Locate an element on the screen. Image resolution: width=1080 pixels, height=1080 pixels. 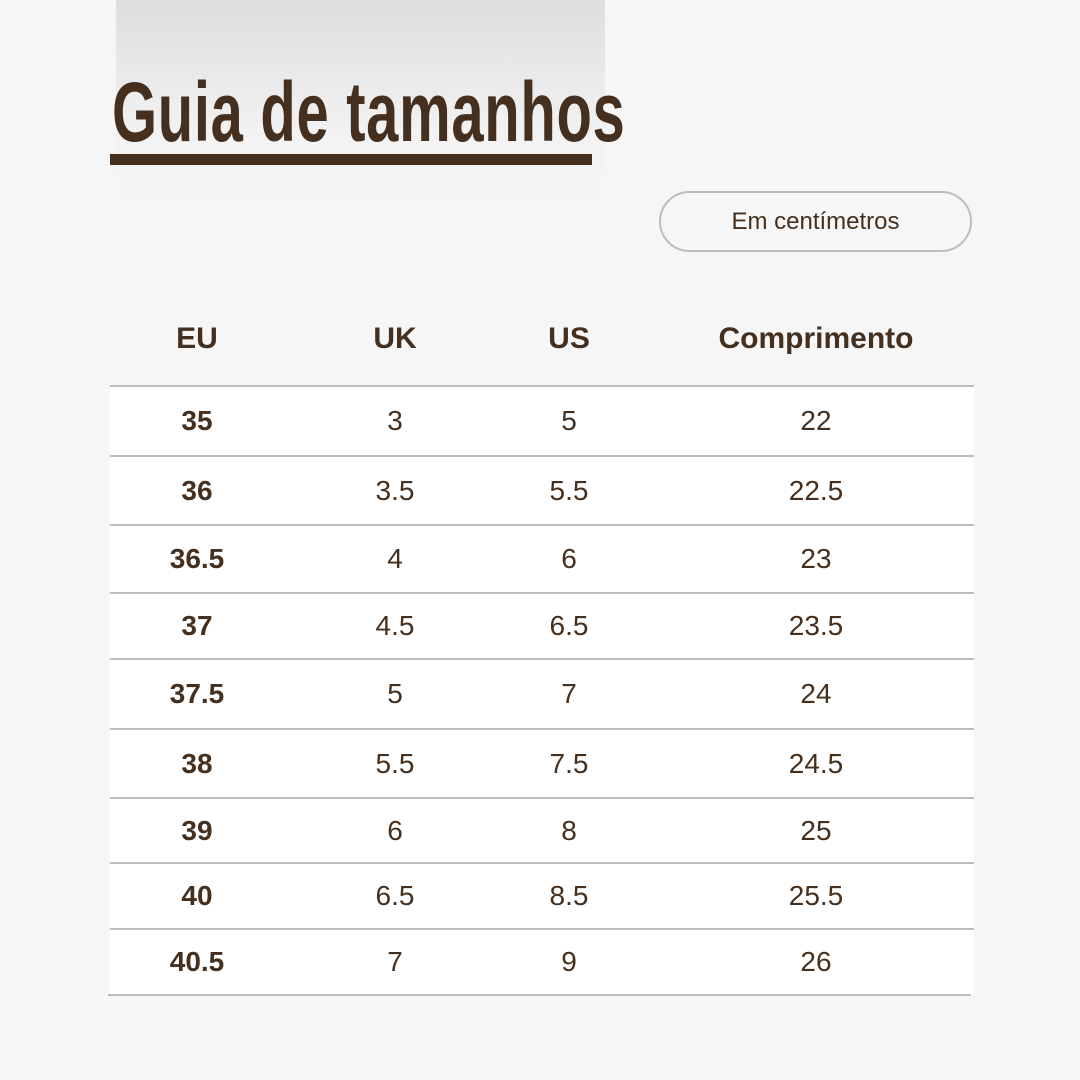
table-row: 36.5 4 6 23 is located at coordinates (542, 558).